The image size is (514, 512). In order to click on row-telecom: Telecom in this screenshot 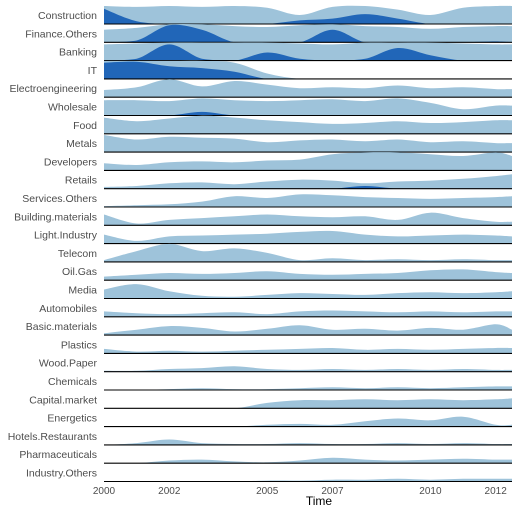, I will do `click(285, 253)`.